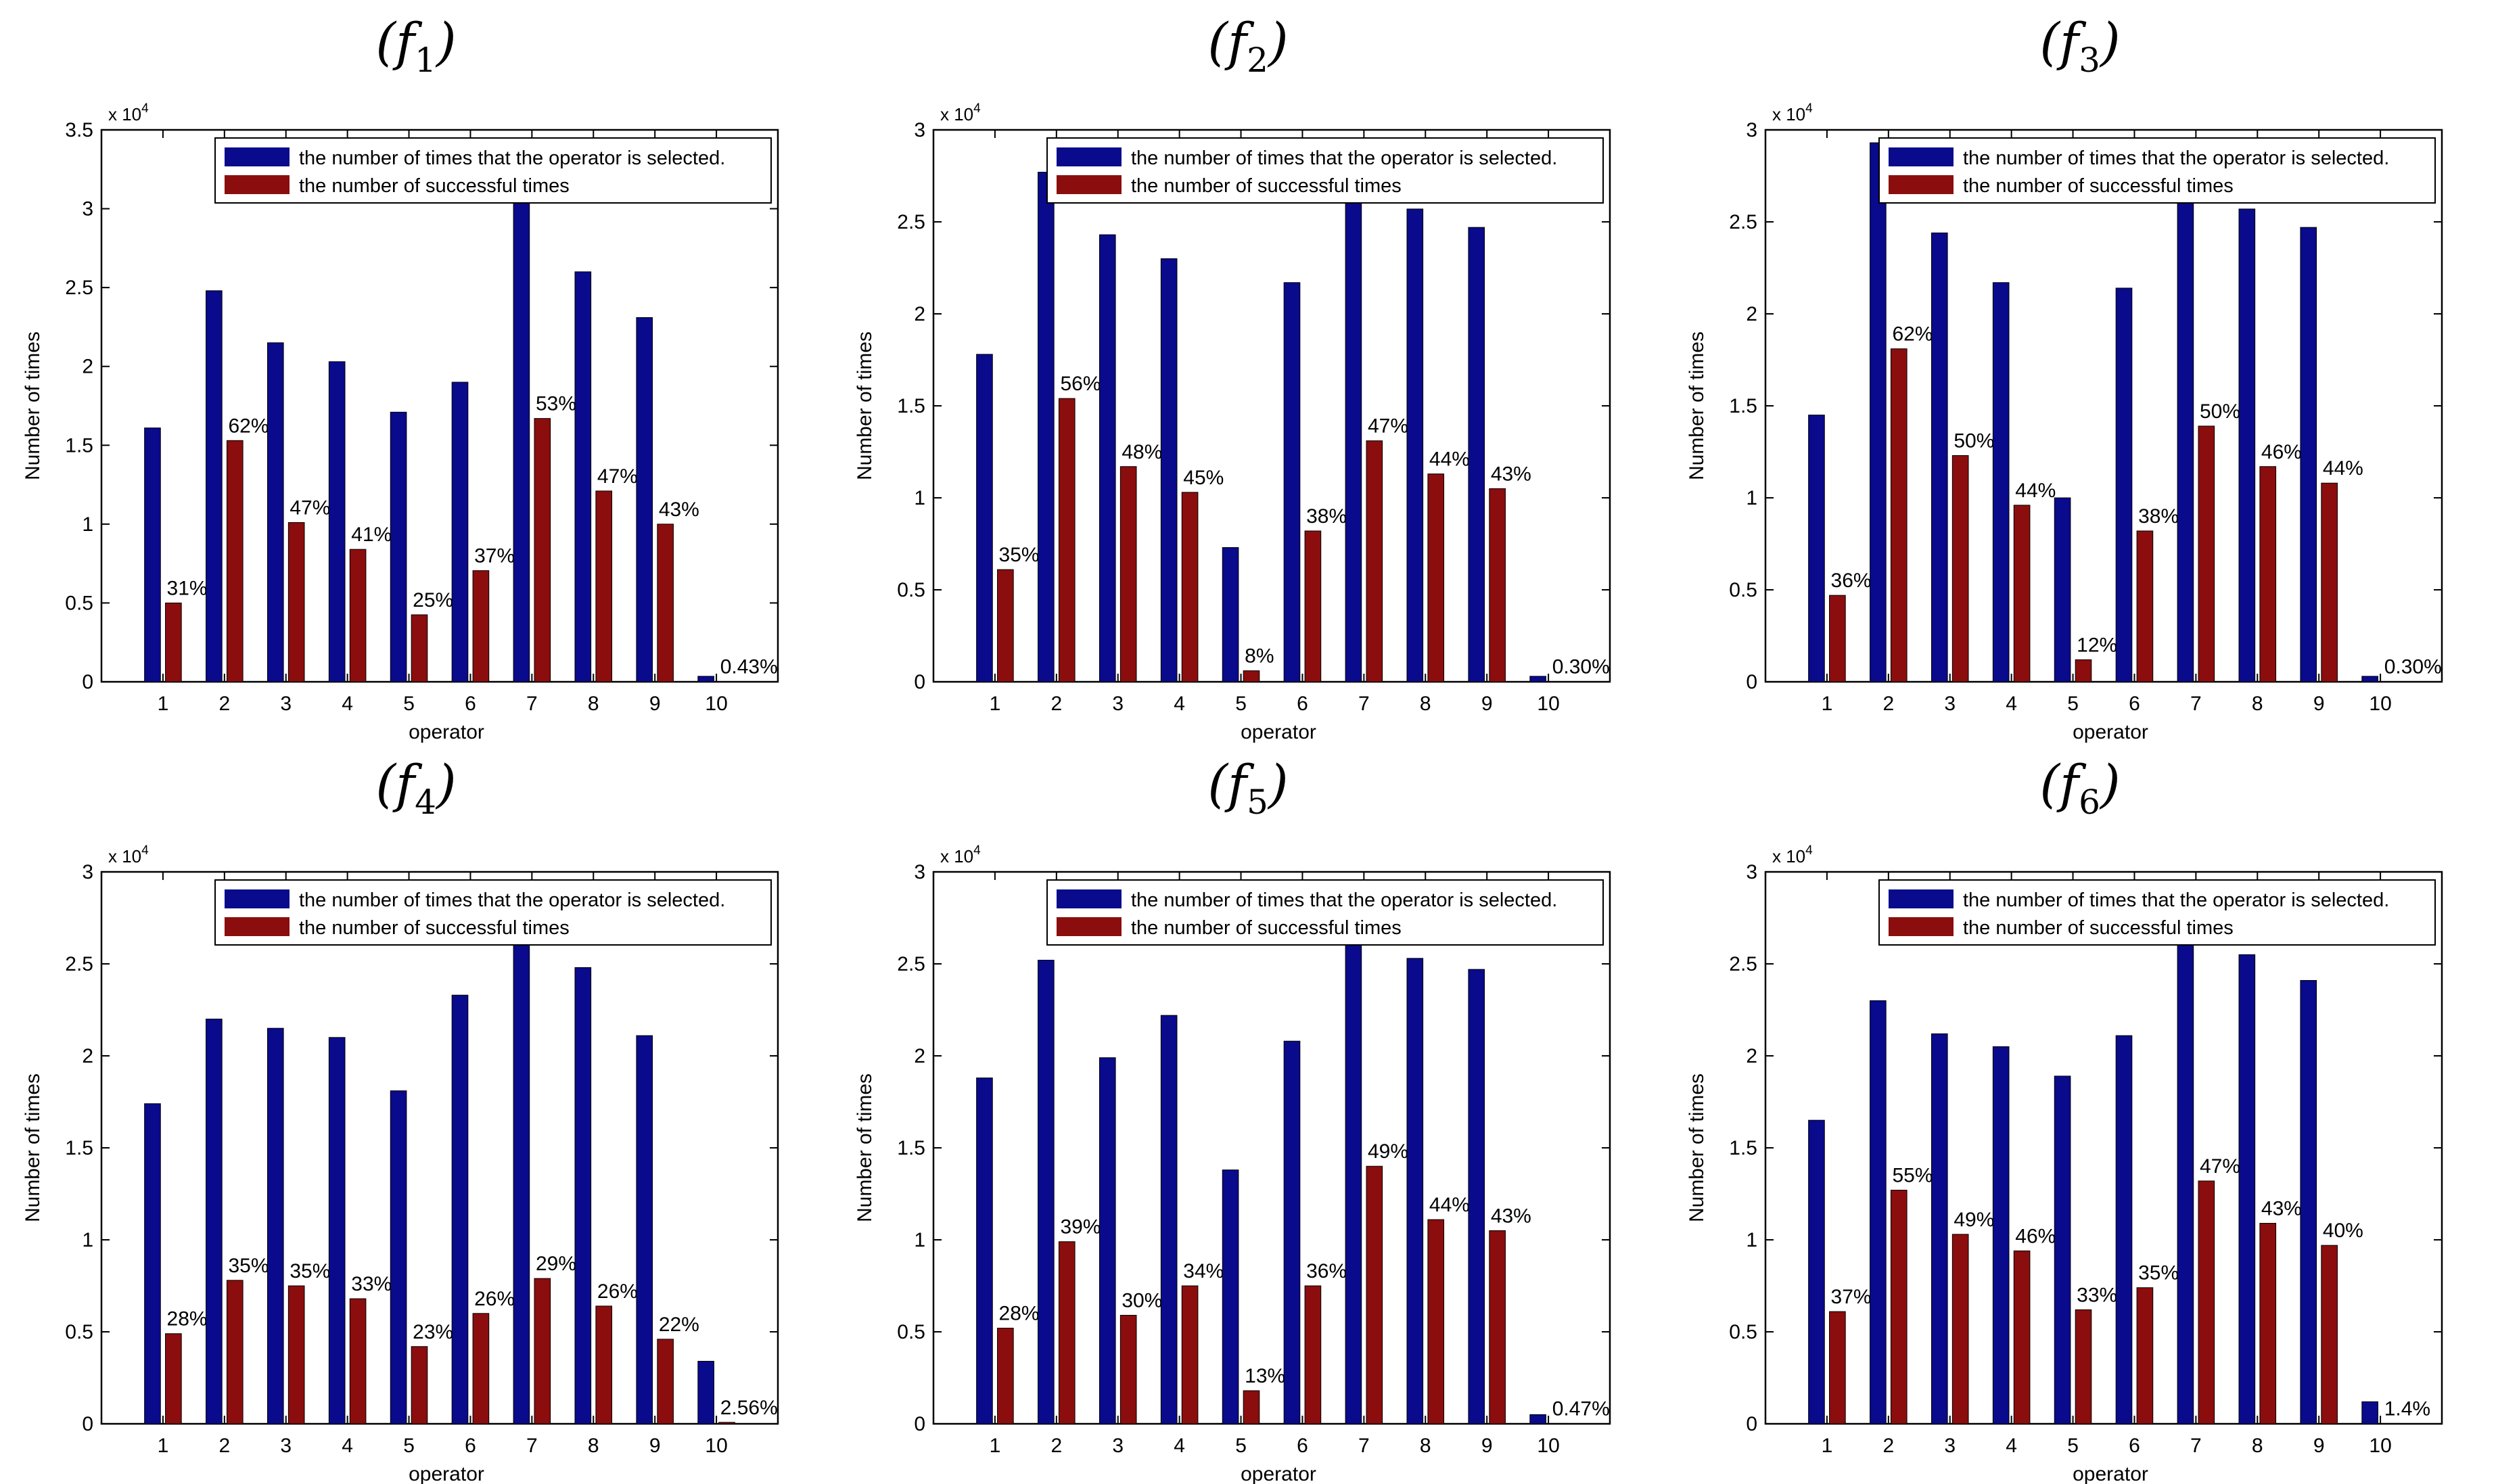  Describe the element at coordinates (1827, 1446) in the screenshot. I see `x-tick-label: 1` at that location.